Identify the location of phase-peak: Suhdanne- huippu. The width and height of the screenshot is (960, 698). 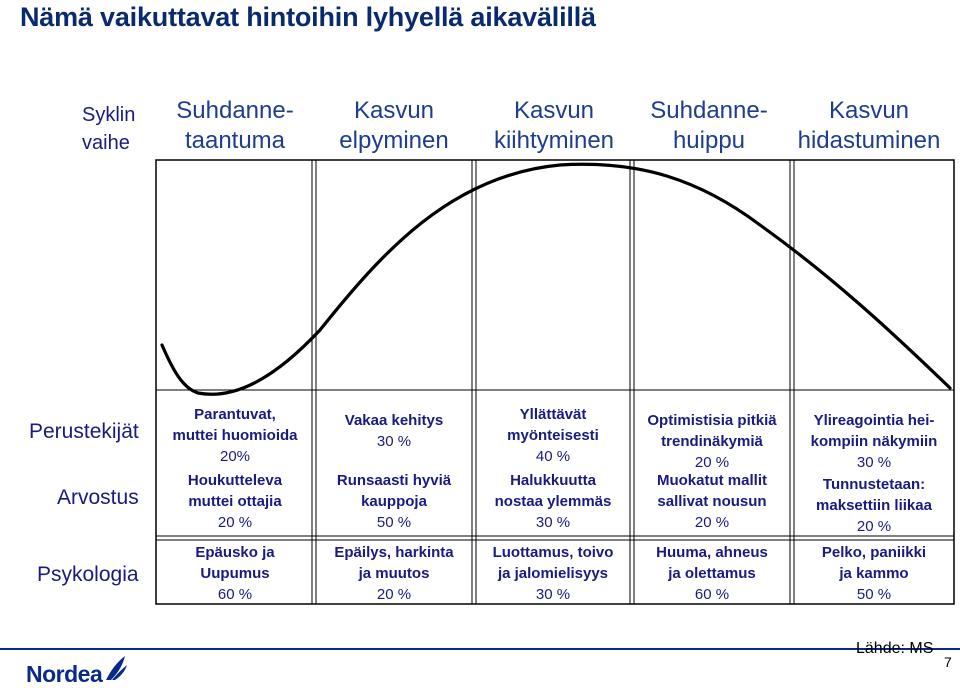
(709, 125).